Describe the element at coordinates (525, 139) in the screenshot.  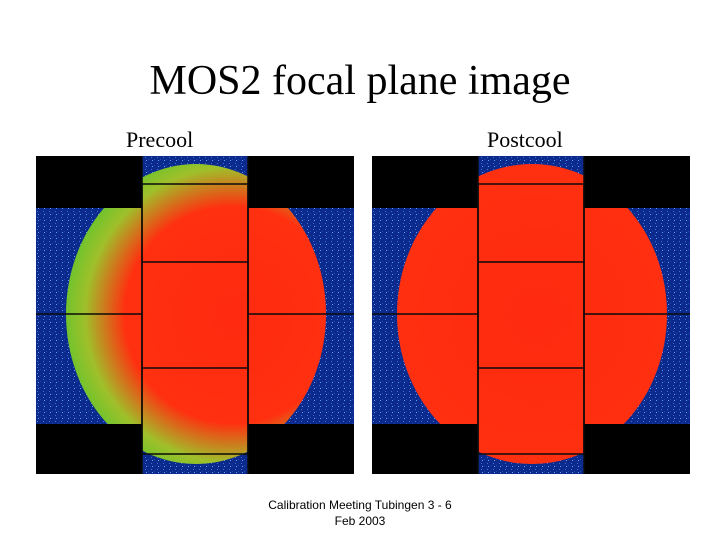
I see `postcool-label: Postcool` at that location.